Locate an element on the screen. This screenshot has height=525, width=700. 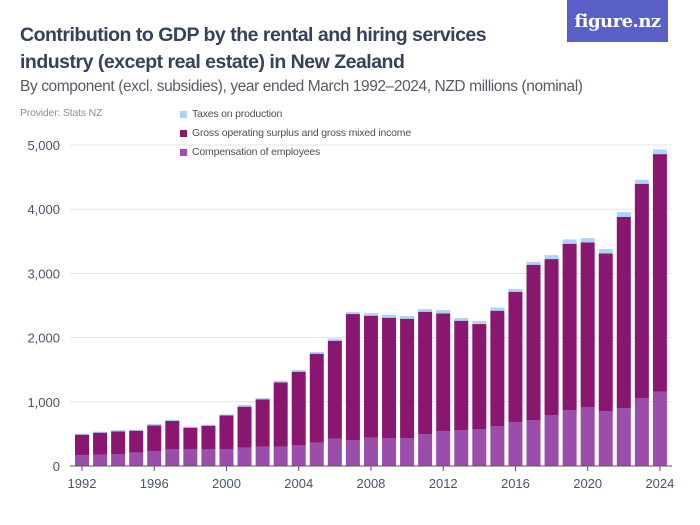
bar-gos-2010 is located at coordinates (407, 378).